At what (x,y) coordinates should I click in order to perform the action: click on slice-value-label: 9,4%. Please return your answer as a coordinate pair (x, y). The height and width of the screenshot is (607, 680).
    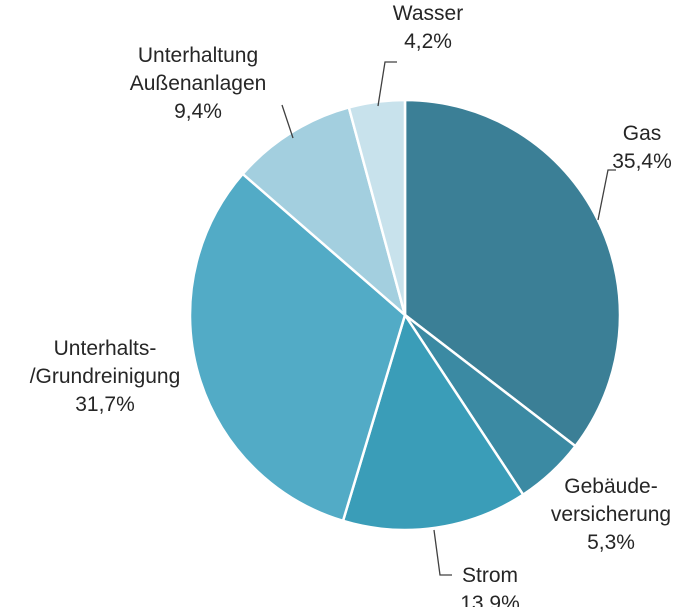
    Looking at the image, I should click on (198, 111).